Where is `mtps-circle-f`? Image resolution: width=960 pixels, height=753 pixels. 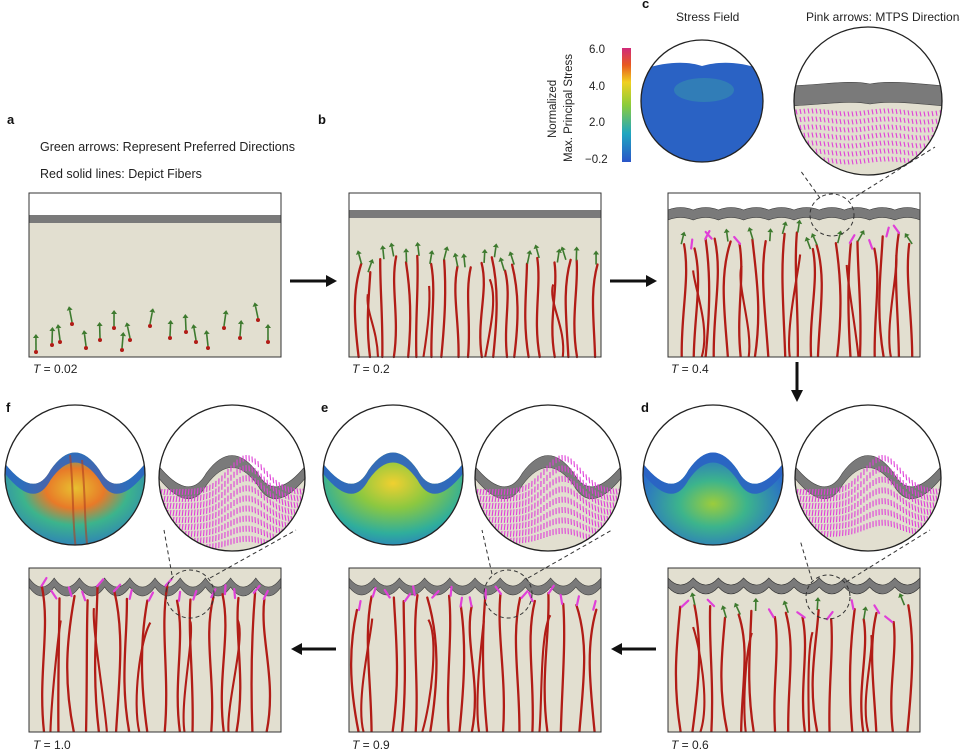 mtps-circle-f is located at coordinates (232, 478).